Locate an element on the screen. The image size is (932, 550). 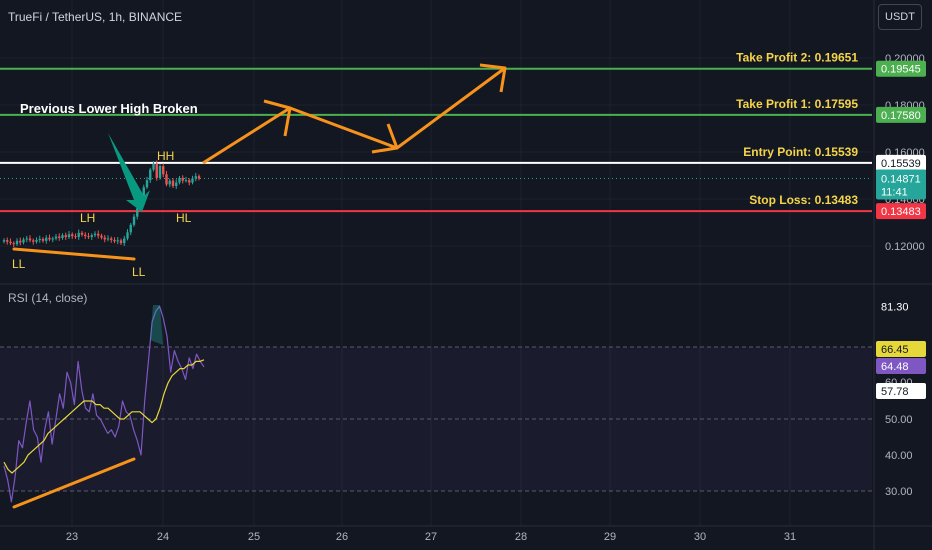
rsi-tag-value-bg is located at coordinates (901, 366).